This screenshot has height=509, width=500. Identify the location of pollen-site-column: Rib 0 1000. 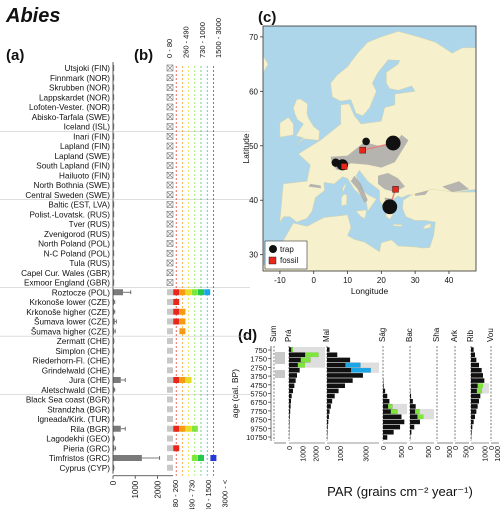
(477, 395).